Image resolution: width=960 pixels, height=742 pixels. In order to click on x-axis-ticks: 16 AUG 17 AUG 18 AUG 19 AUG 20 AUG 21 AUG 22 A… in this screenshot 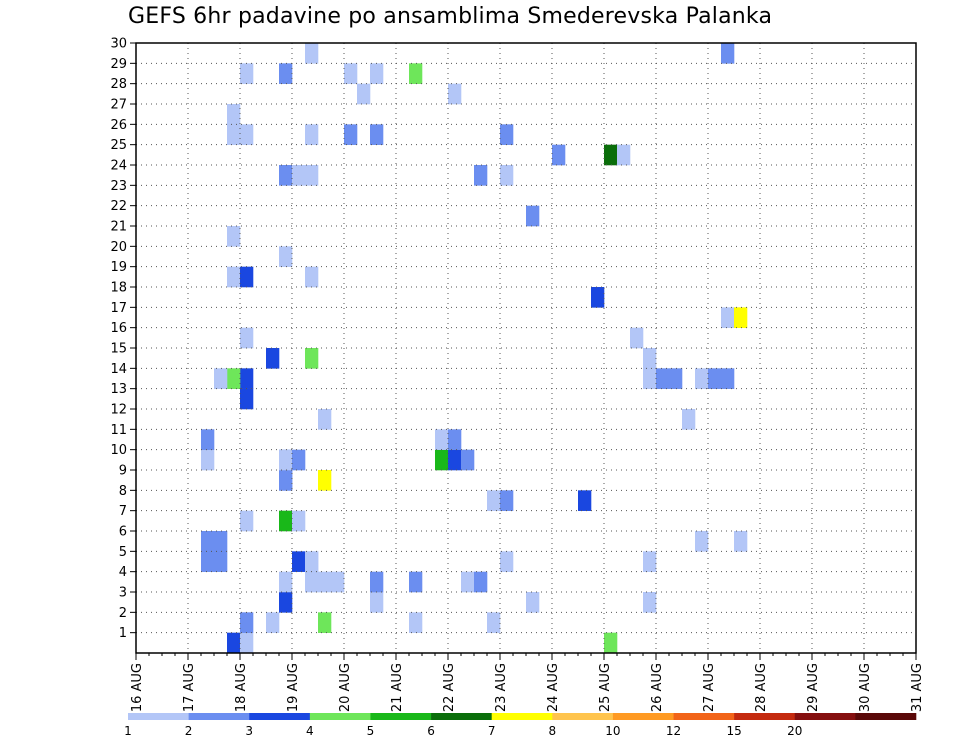, I will do `click(527, 682)`.